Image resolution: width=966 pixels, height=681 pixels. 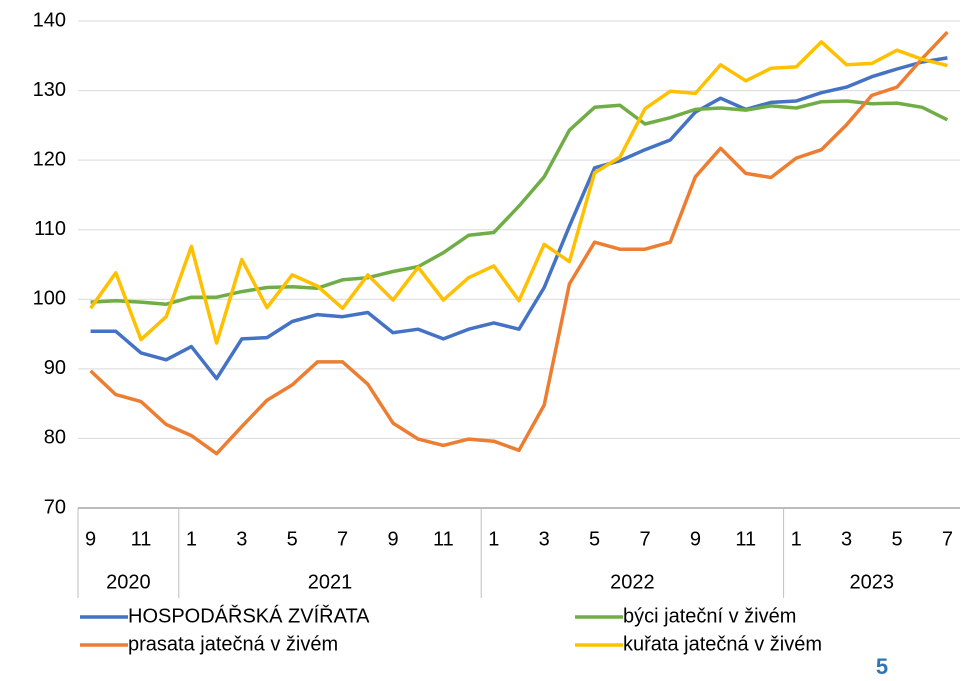 I want to click on legend-label: kuřata jatečná v živém, so click(x=722, y=644).